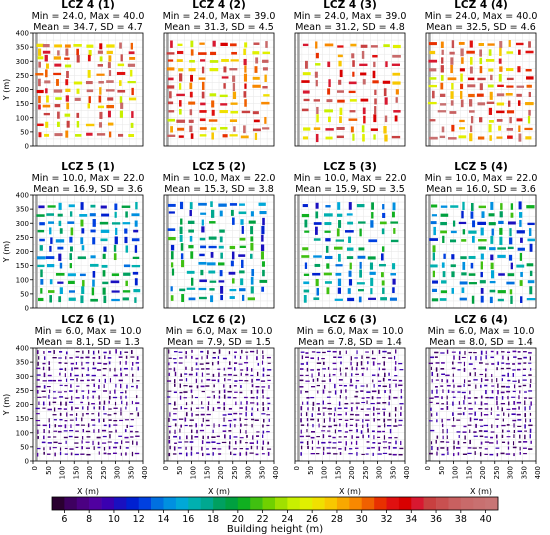  What do you see at coordinates (167, 251) in the screenshot?
I see `boundary-strip` at bounding box center [167, 251].